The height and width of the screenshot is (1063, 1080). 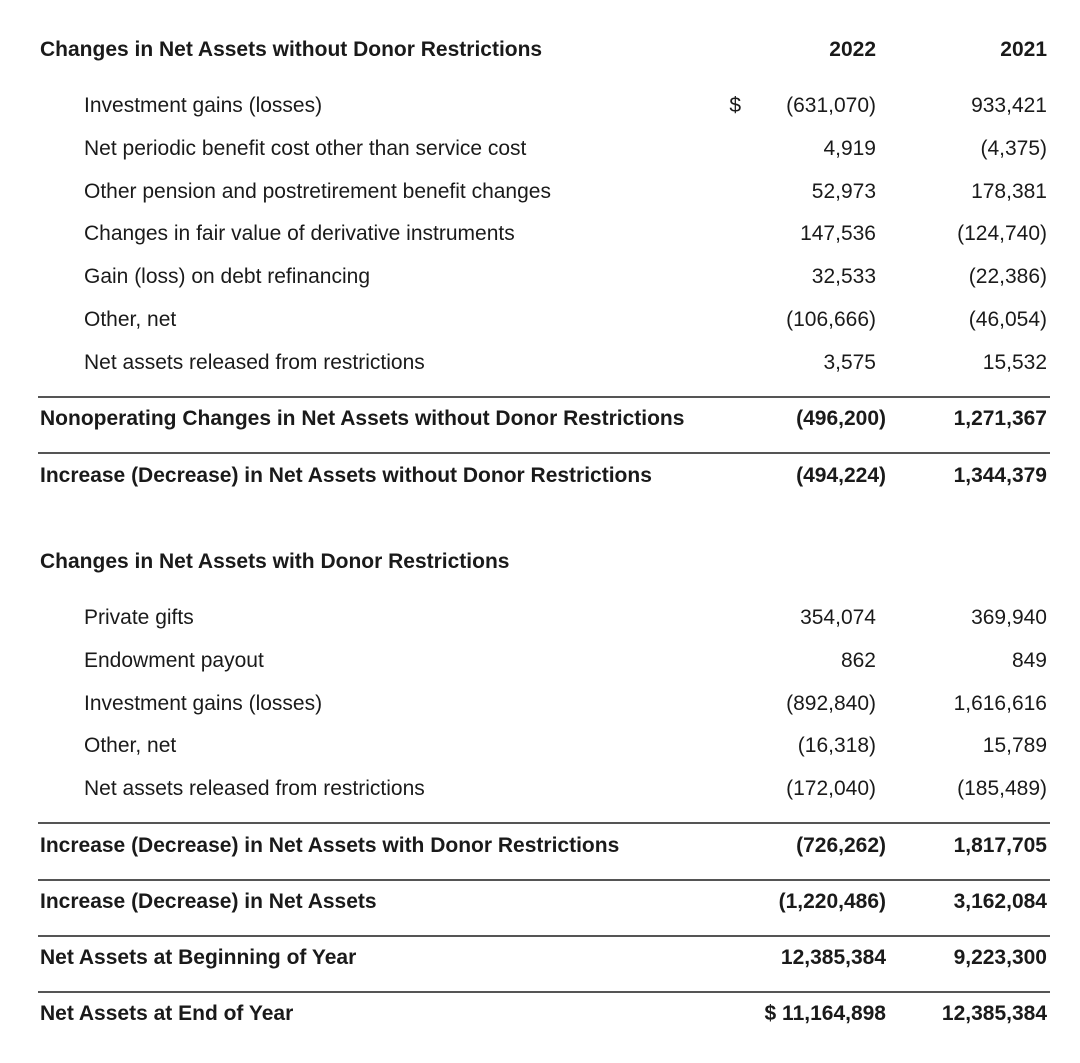 I want to click on year-header: 2022, so click(x=852, y=49).